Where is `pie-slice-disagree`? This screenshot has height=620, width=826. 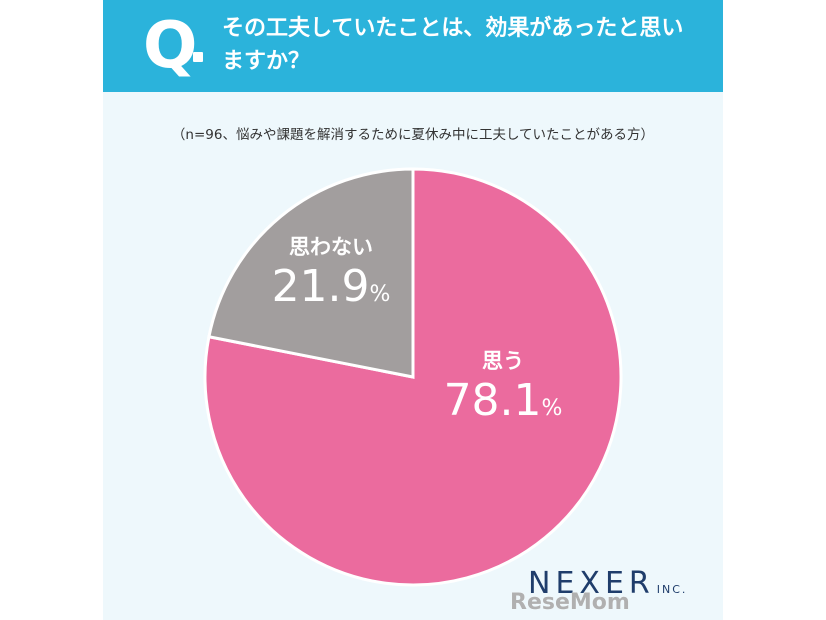 pie-slice-disagree is located at coordinates (311, 273).